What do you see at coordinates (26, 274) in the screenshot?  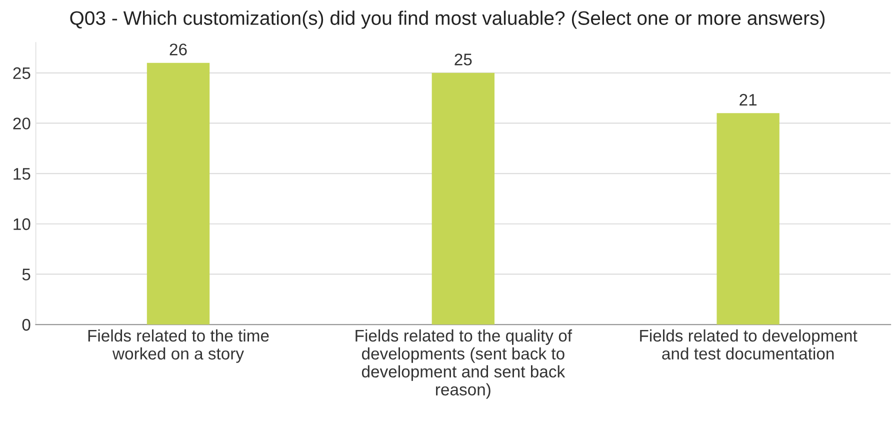 I see `y-tick-label: 5` at bounding box center [26, 274].